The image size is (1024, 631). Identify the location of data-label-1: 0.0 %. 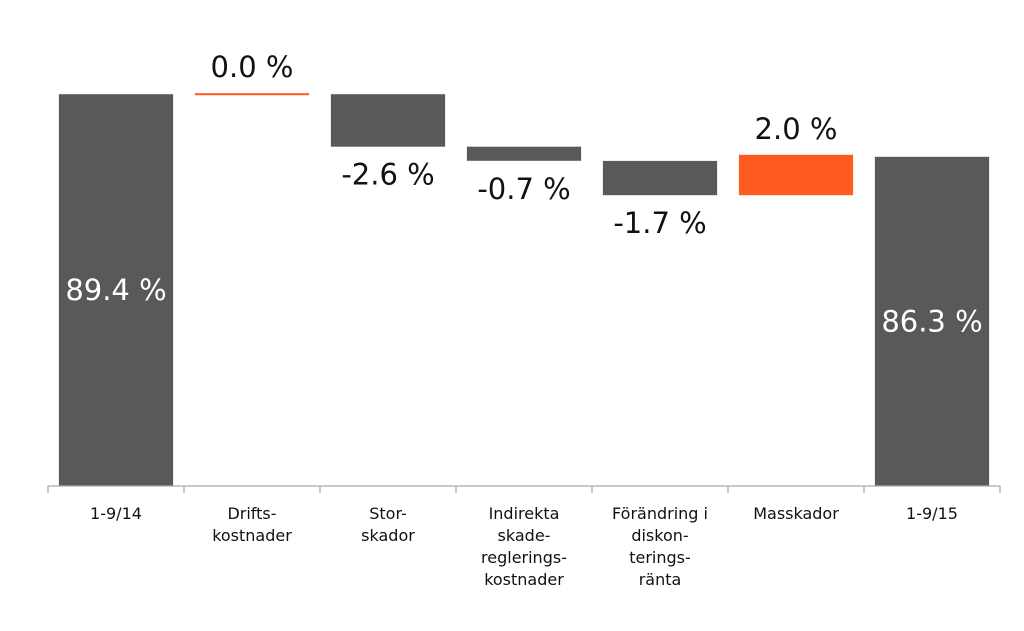
(252, 67).